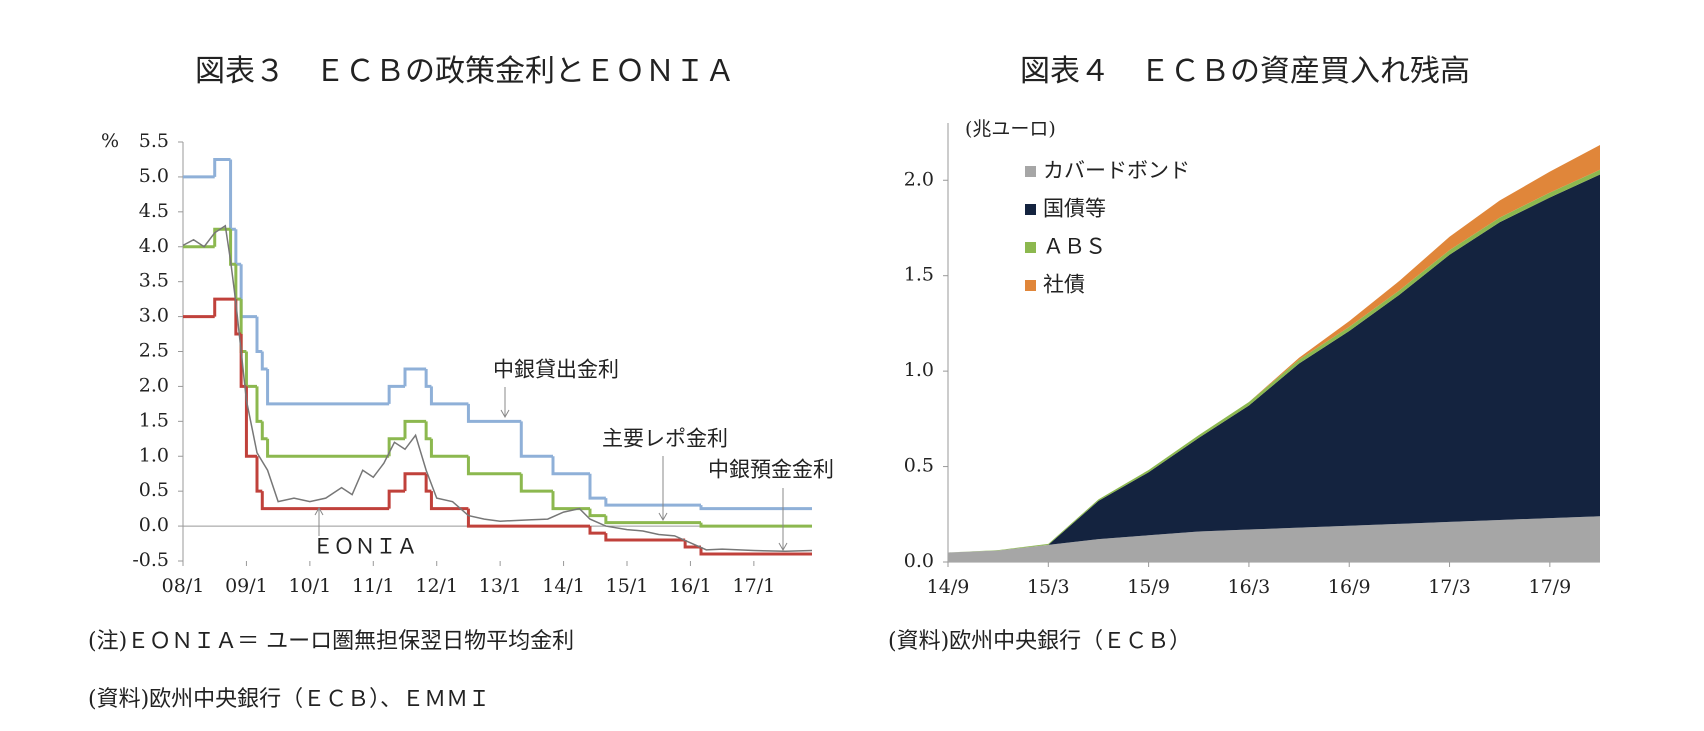  I want to click on x-tick-label: 17/9, so click(1550, 587).